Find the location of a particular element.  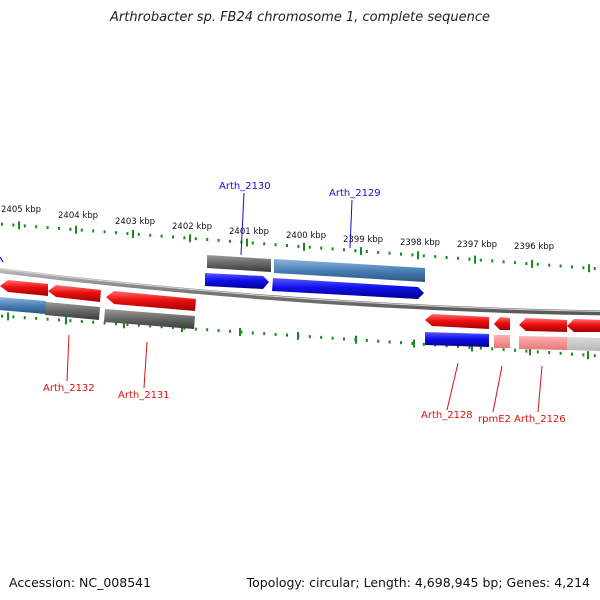

tick-label: 2399 kbp is located at coordinates (363, 240).